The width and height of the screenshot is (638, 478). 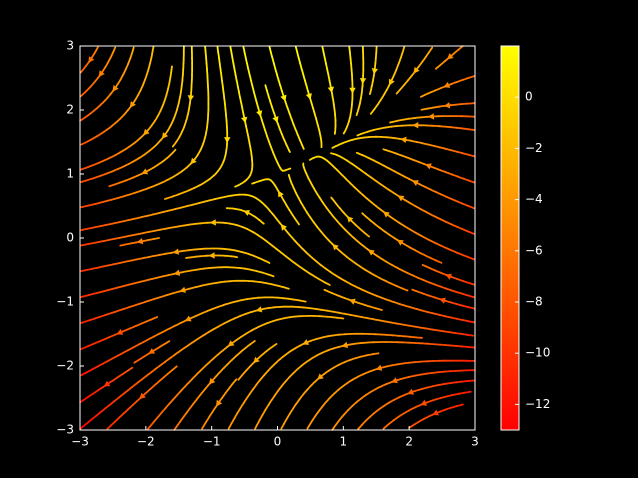 I want to click on colorbar-tick-label: −8, so click(x=534, y=302).